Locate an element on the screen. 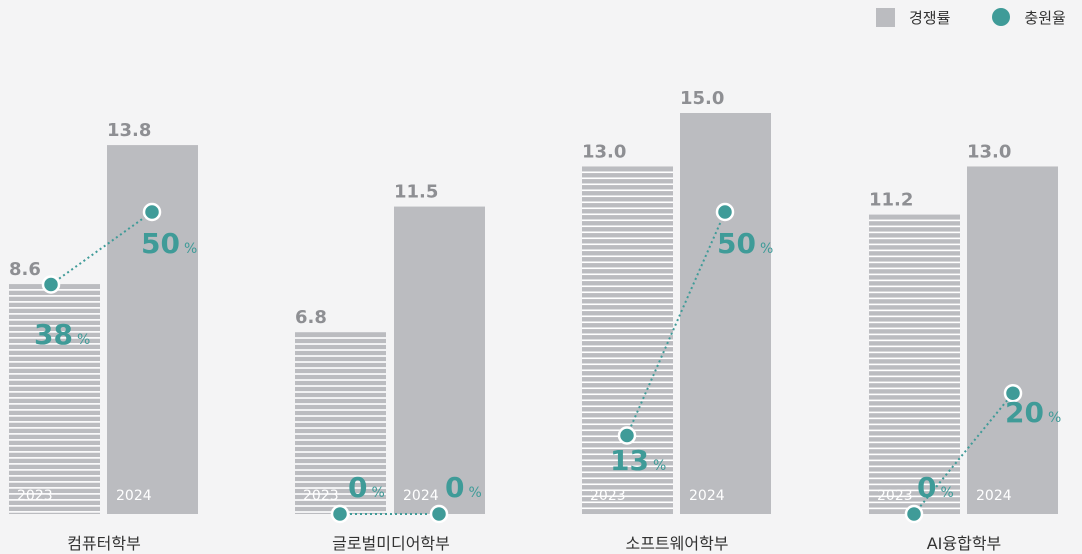 The height and width of the screenshot is (554, 1082). enrollment-value-label: 38% is located at coordinates (62, 334).